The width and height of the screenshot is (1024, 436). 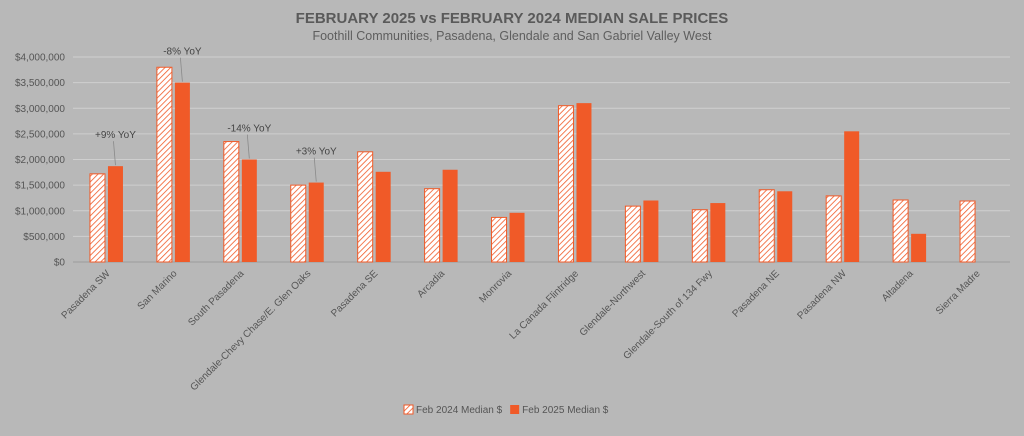 What do you see at coordinates (40, 83) in the screenshot?
I see `y-tick-label: $3,500,000` at bounding box center [40, 83].